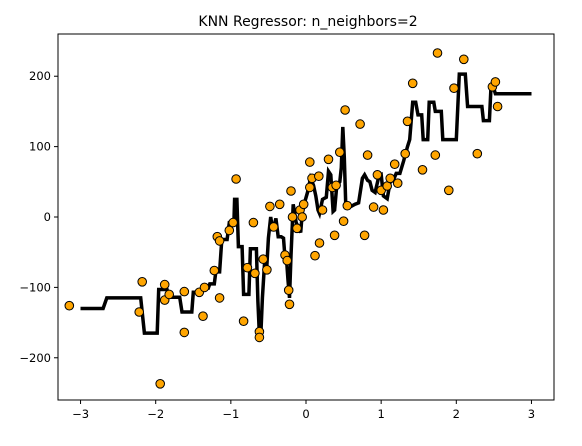 The image size is (582, 446). What do you see at coordinates (40, 76) in the screenshot?
I see `y-tick-label-4: 200` at bounding box center [40, 76].